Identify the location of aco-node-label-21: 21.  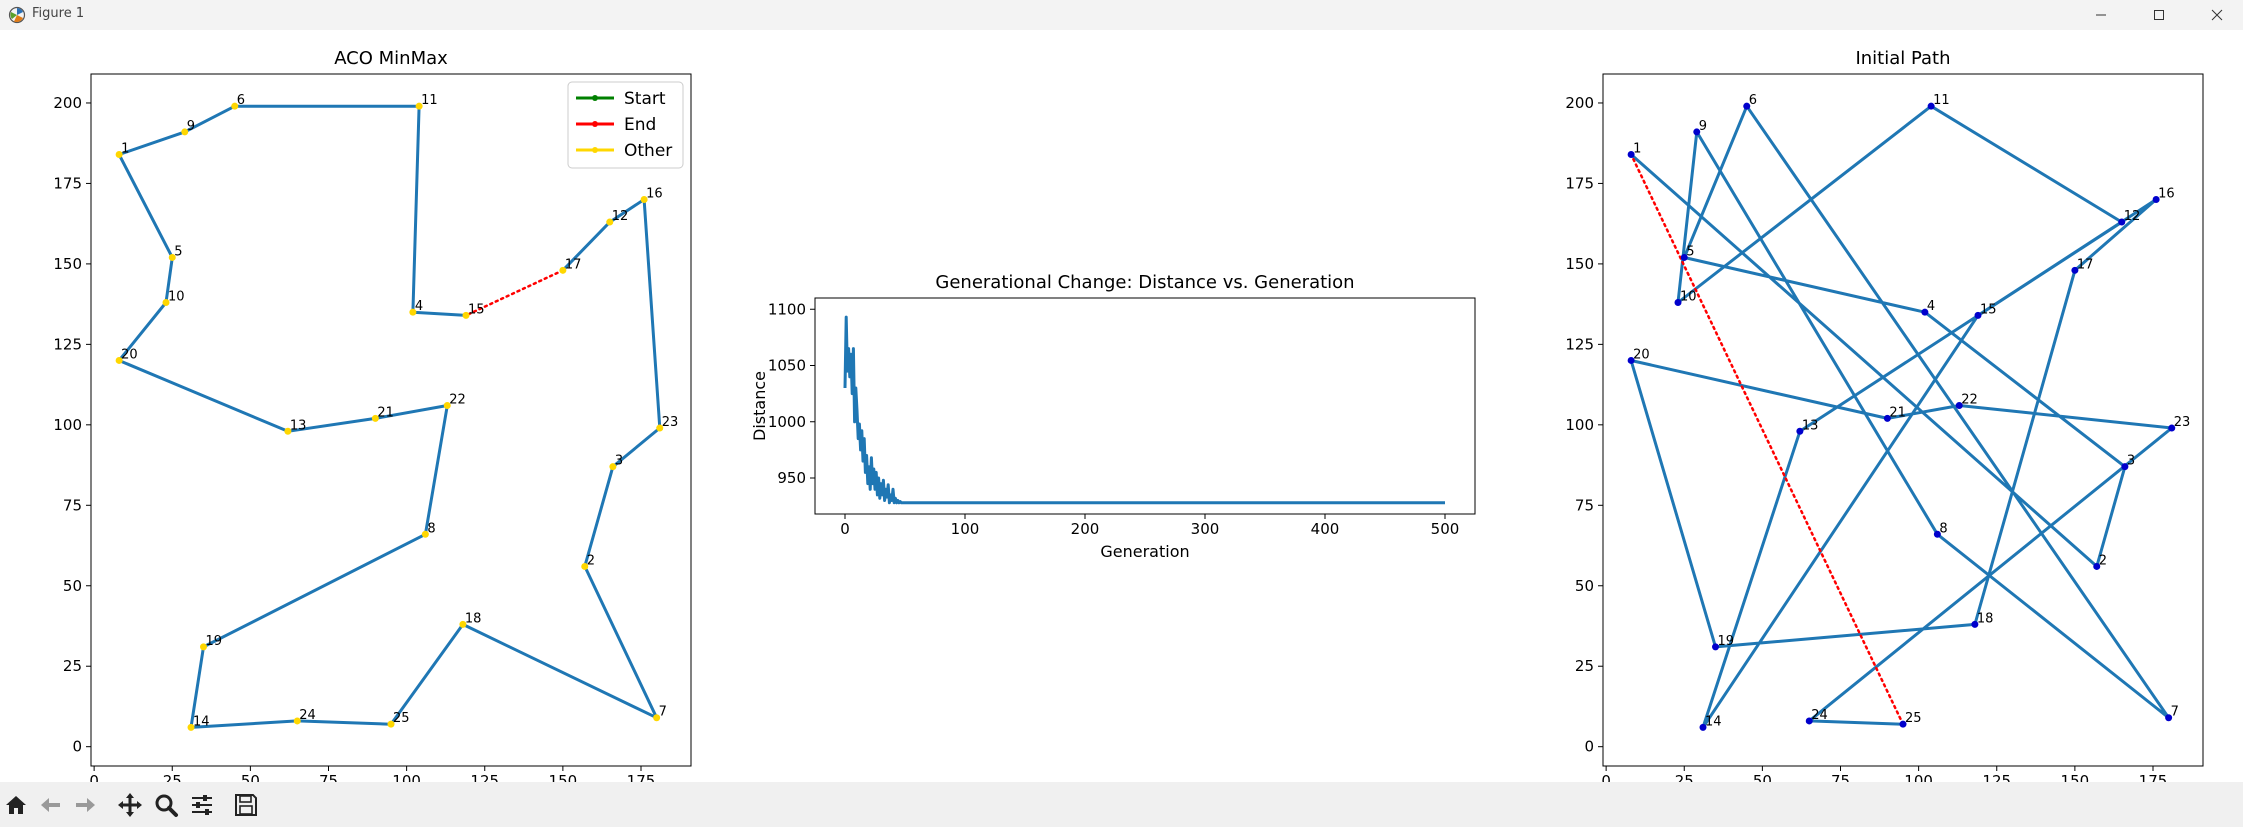
(385, 412).